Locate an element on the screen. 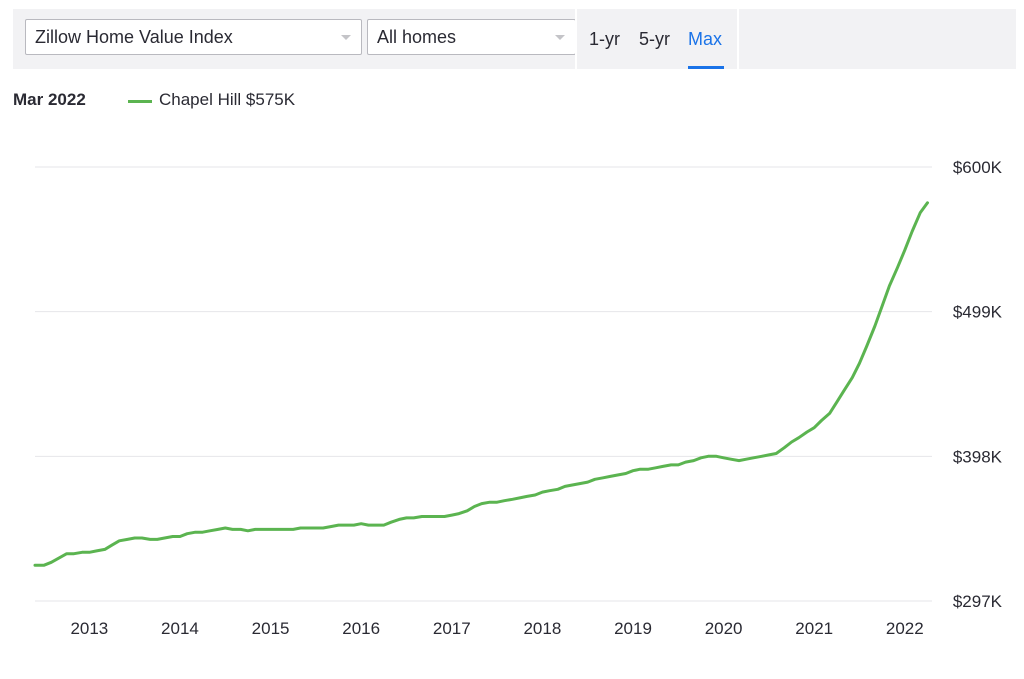 The height and width of the screenshot is (679, 1024). y-tick-label: $499K is located at coordinates (978, 312).